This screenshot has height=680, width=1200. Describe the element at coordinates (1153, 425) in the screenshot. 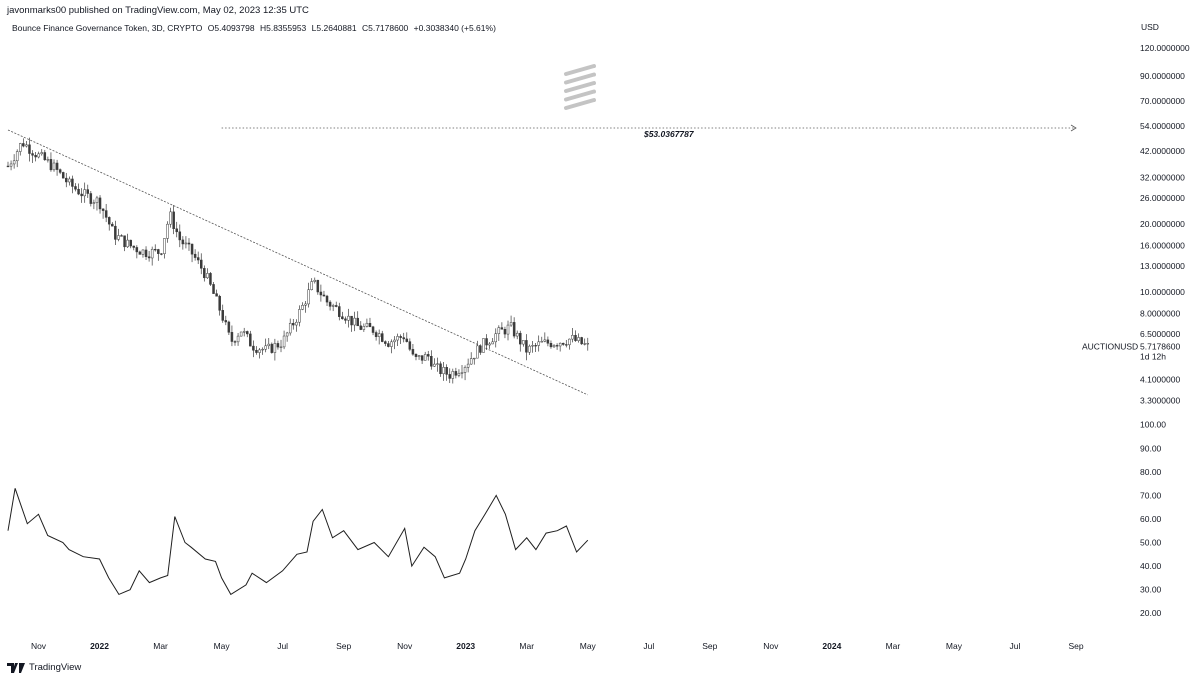

I see `rsi-tick-label: 100.00` at that location.